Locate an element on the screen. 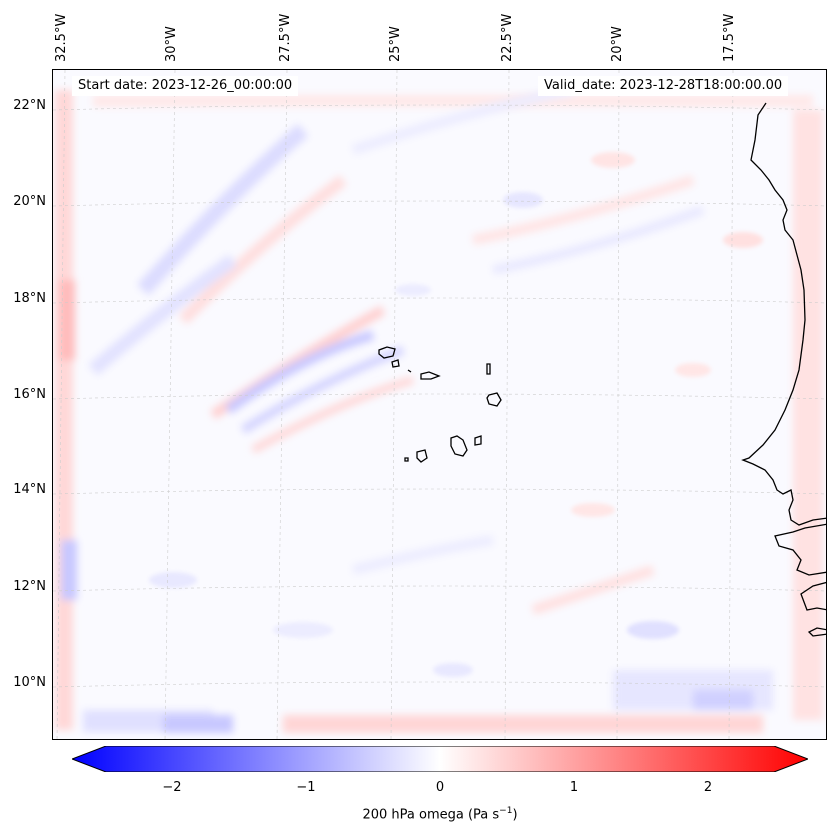 The height and width of the screenshot is (839, 837). lat-label-18n: 18°N is located at coordinates (29, 298).